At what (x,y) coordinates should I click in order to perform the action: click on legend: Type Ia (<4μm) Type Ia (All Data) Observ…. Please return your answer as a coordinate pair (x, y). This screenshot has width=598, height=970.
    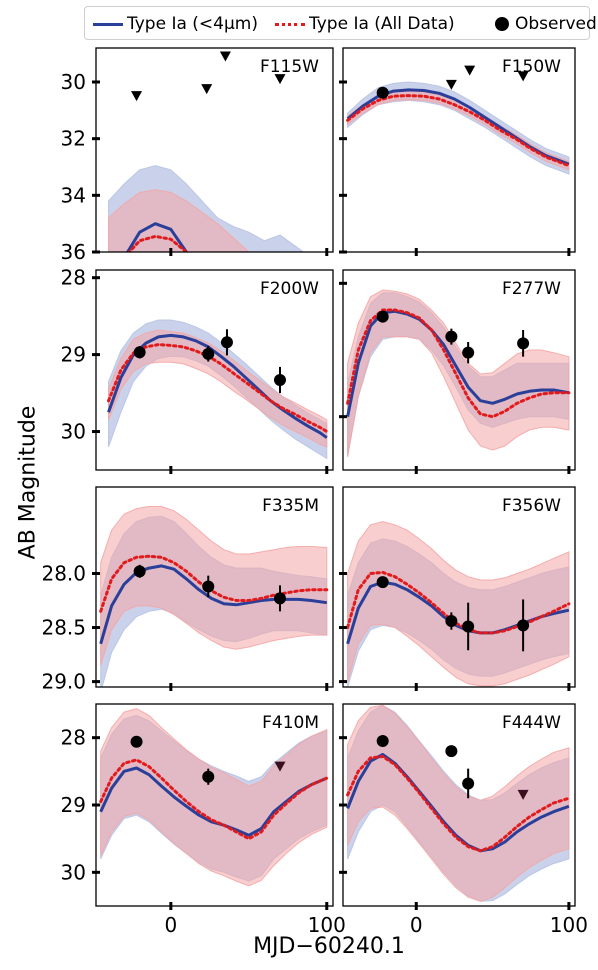
    Looking at the image, I should click on (340, 23).